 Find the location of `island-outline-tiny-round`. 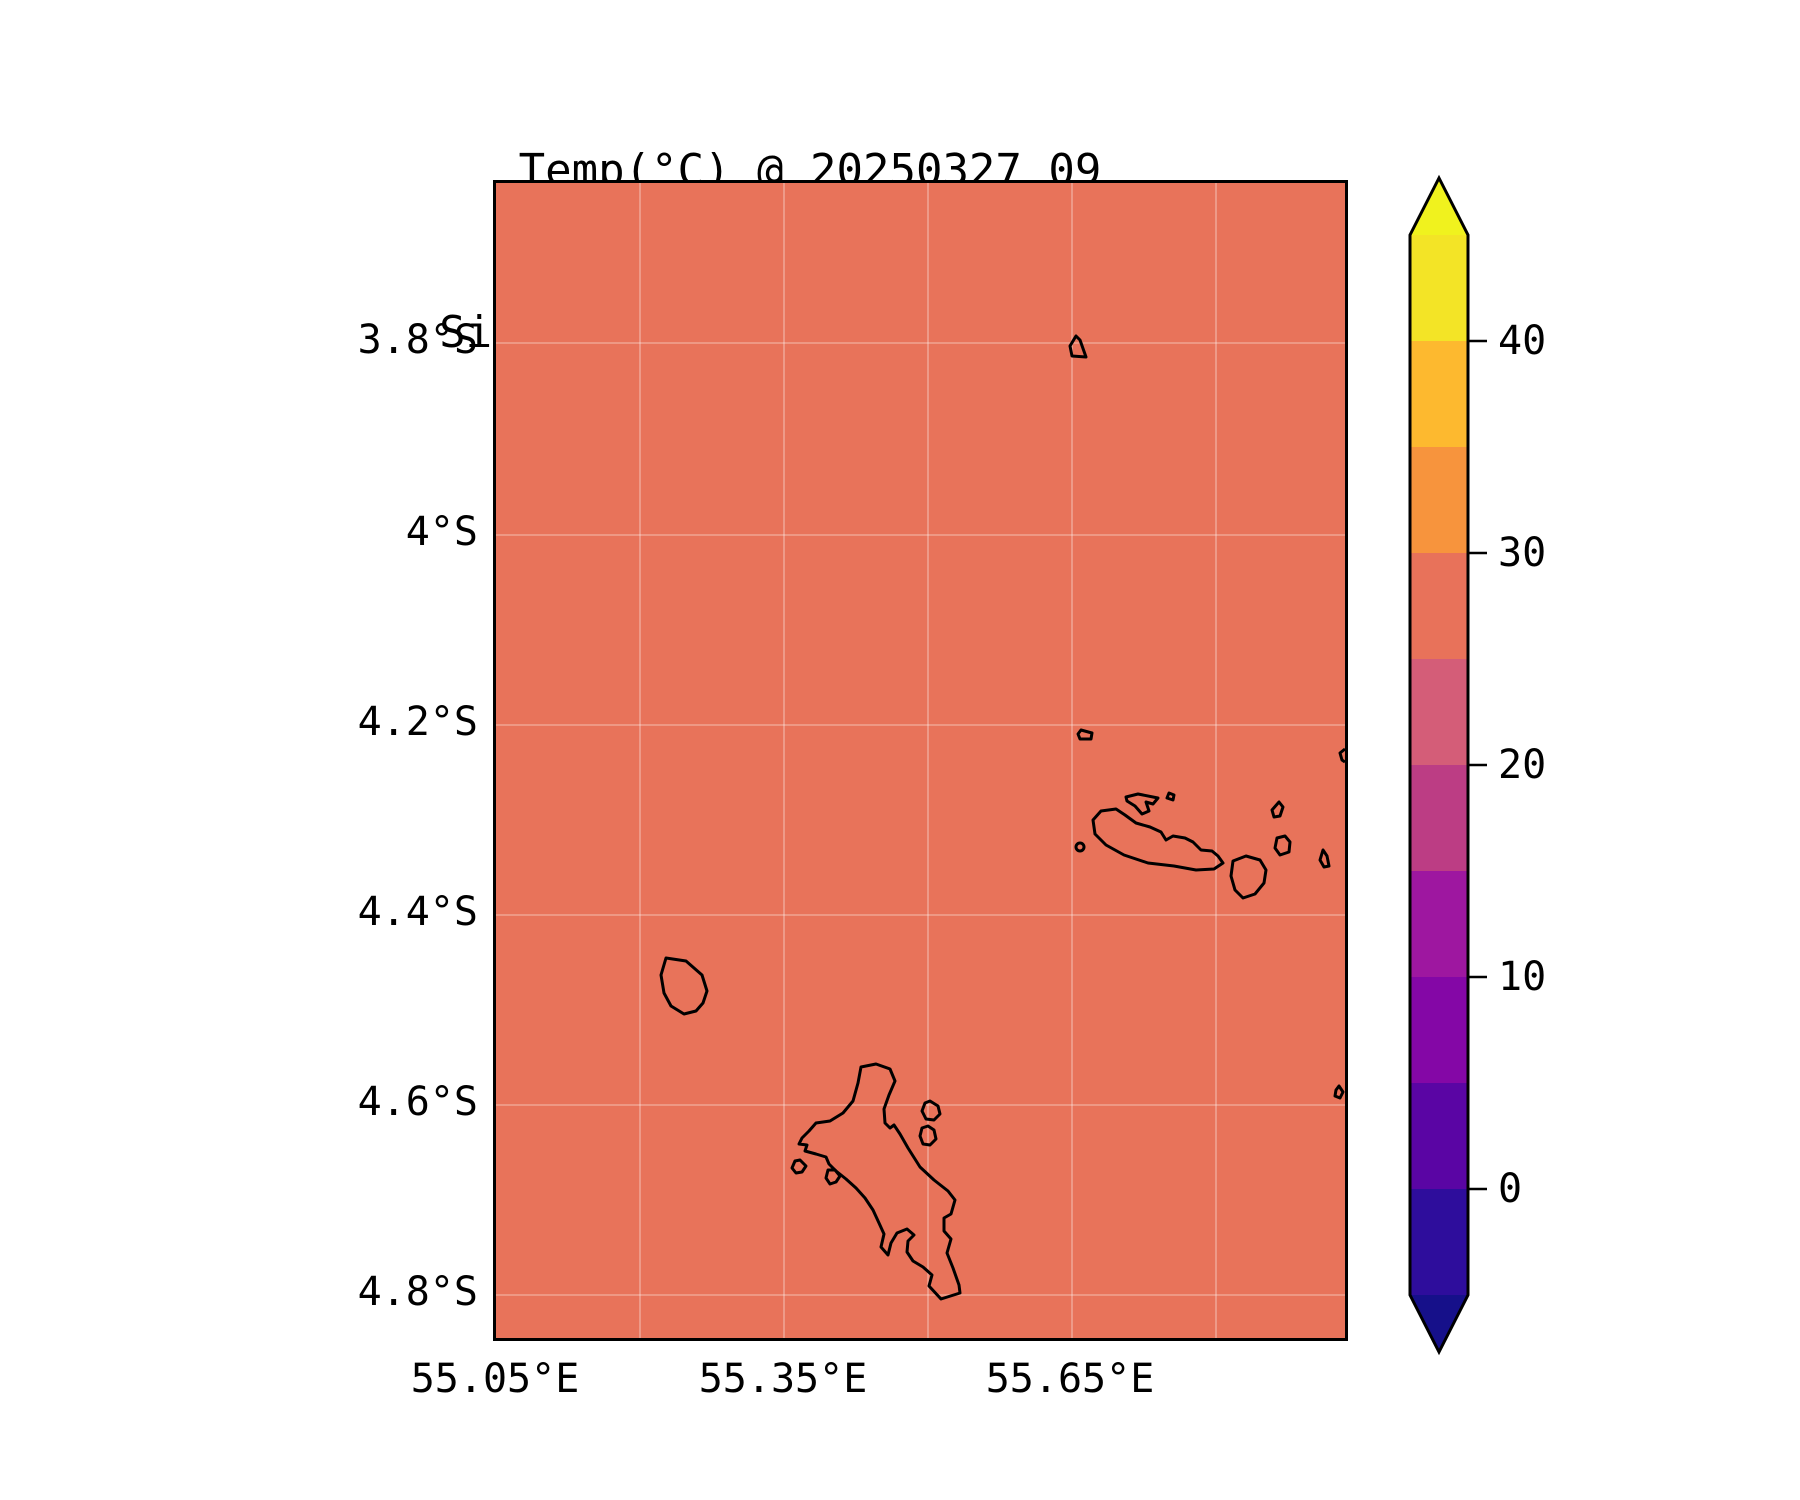

island-outline-tiny-round is located at coordinates (1080, 847).